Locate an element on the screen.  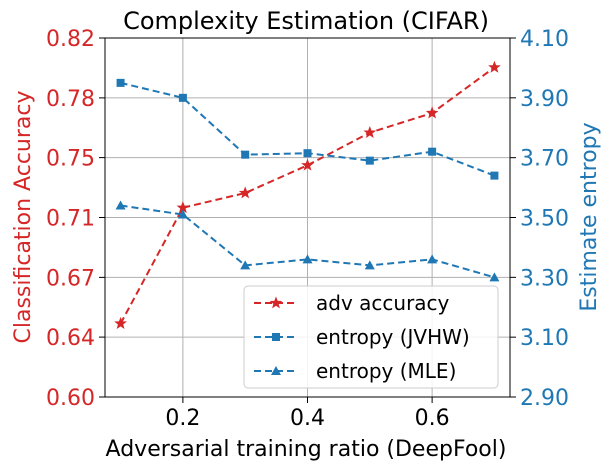
legend-entry: adv accuracy is located at coordinates (352, 303).